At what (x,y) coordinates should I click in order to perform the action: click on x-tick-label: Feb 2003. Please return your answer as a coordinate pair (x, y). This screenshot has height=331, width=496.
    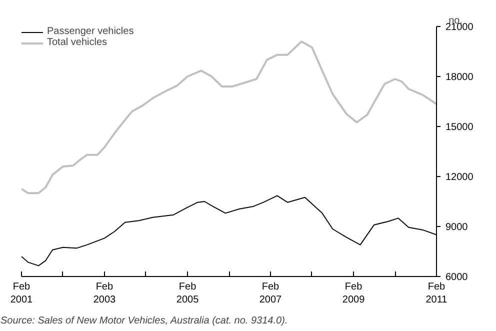
    Looking at the image, I should click on (104, 294).